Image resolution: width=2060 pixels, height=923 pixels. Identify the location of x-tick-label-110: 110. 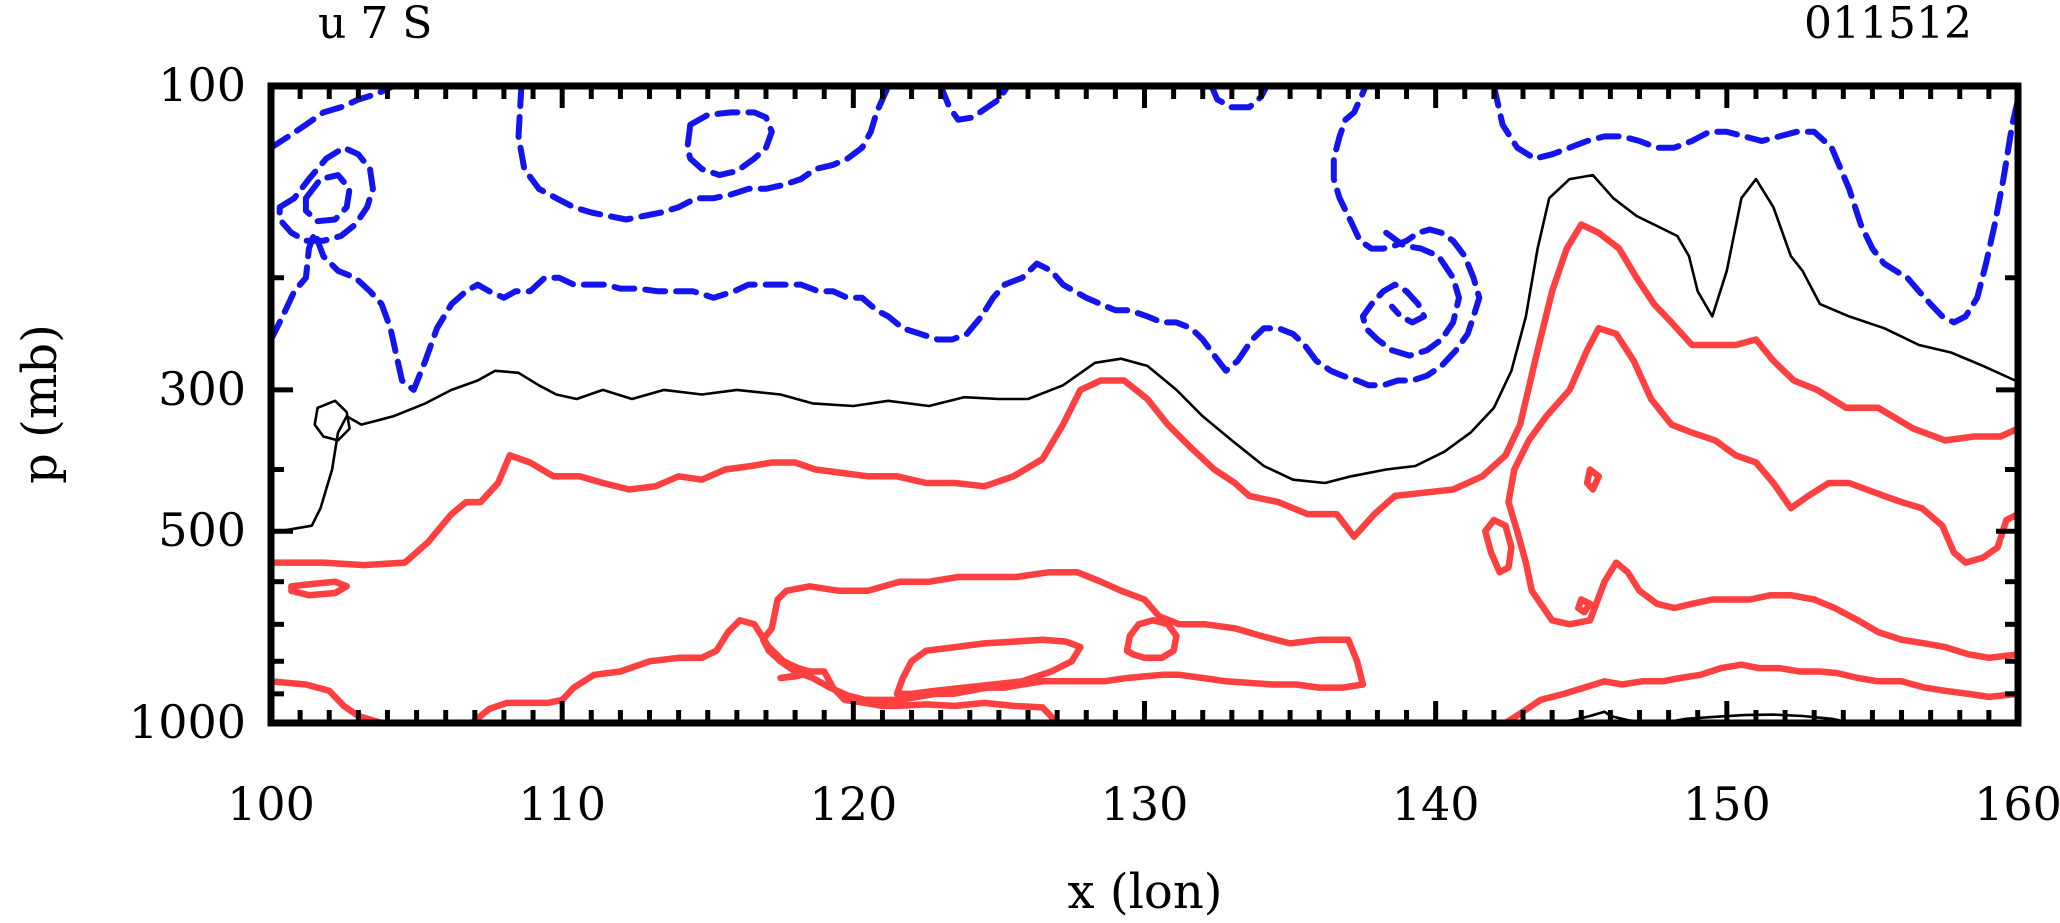
(562, 804).